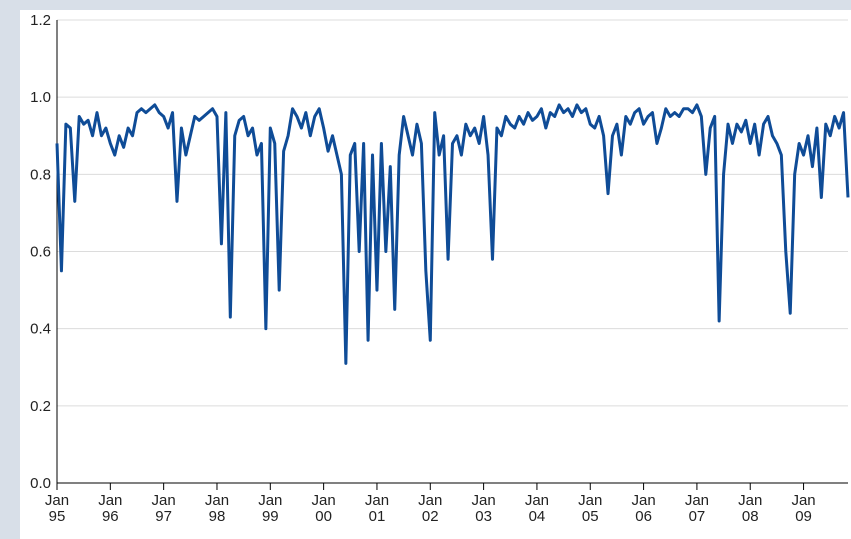 Image resolution: width=851 pixels, height=539 pixels. Describe the element at coordinates (590, 508) in the screenshot. I see `x-tick-label: Jan 05` at that location.